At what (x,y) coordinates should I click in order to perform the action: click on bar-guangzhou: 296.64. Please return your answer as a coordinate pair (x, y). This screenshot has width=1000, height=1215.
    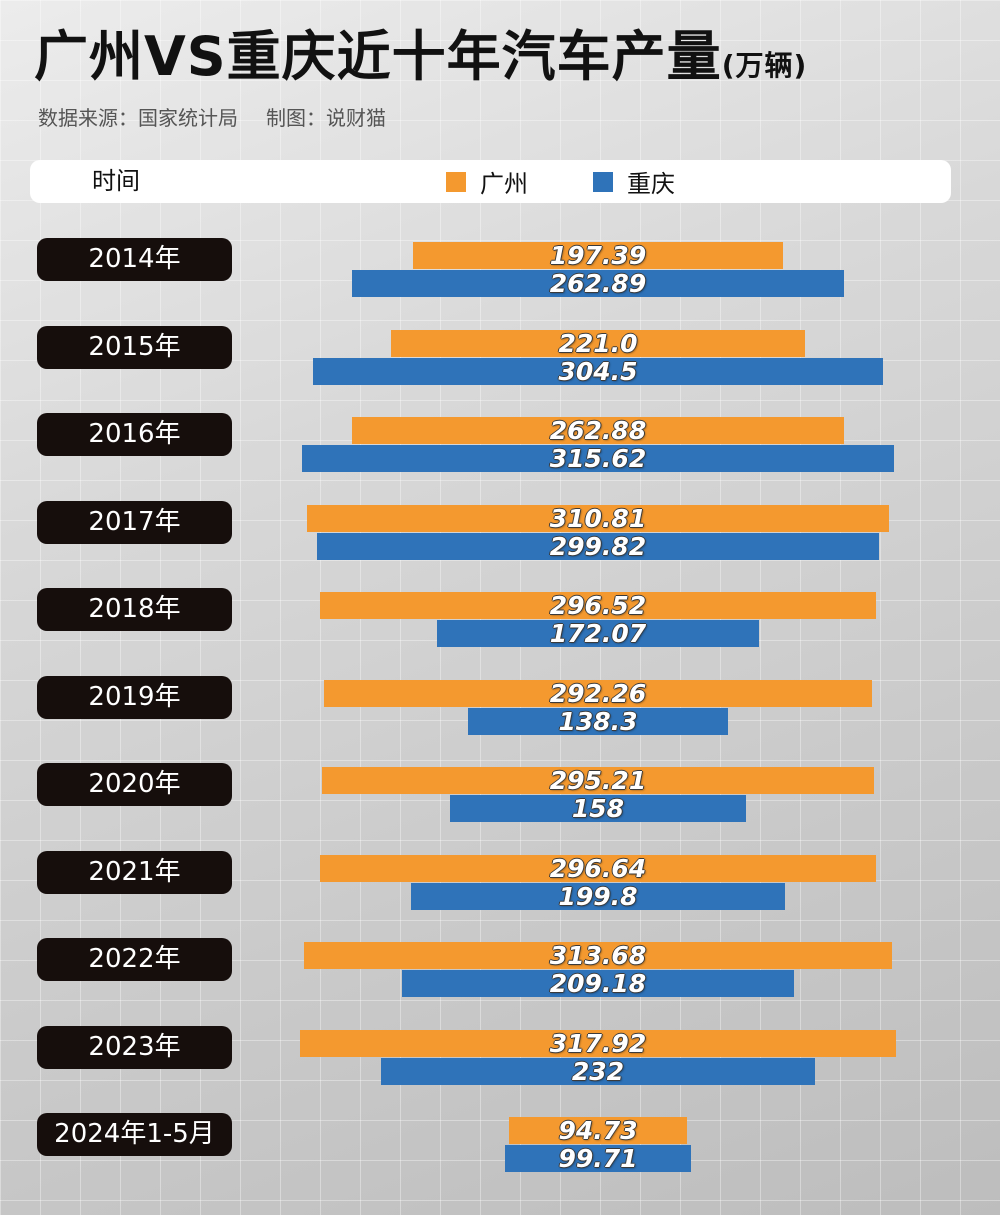
    Looking at the image, I should click on (598, 868).